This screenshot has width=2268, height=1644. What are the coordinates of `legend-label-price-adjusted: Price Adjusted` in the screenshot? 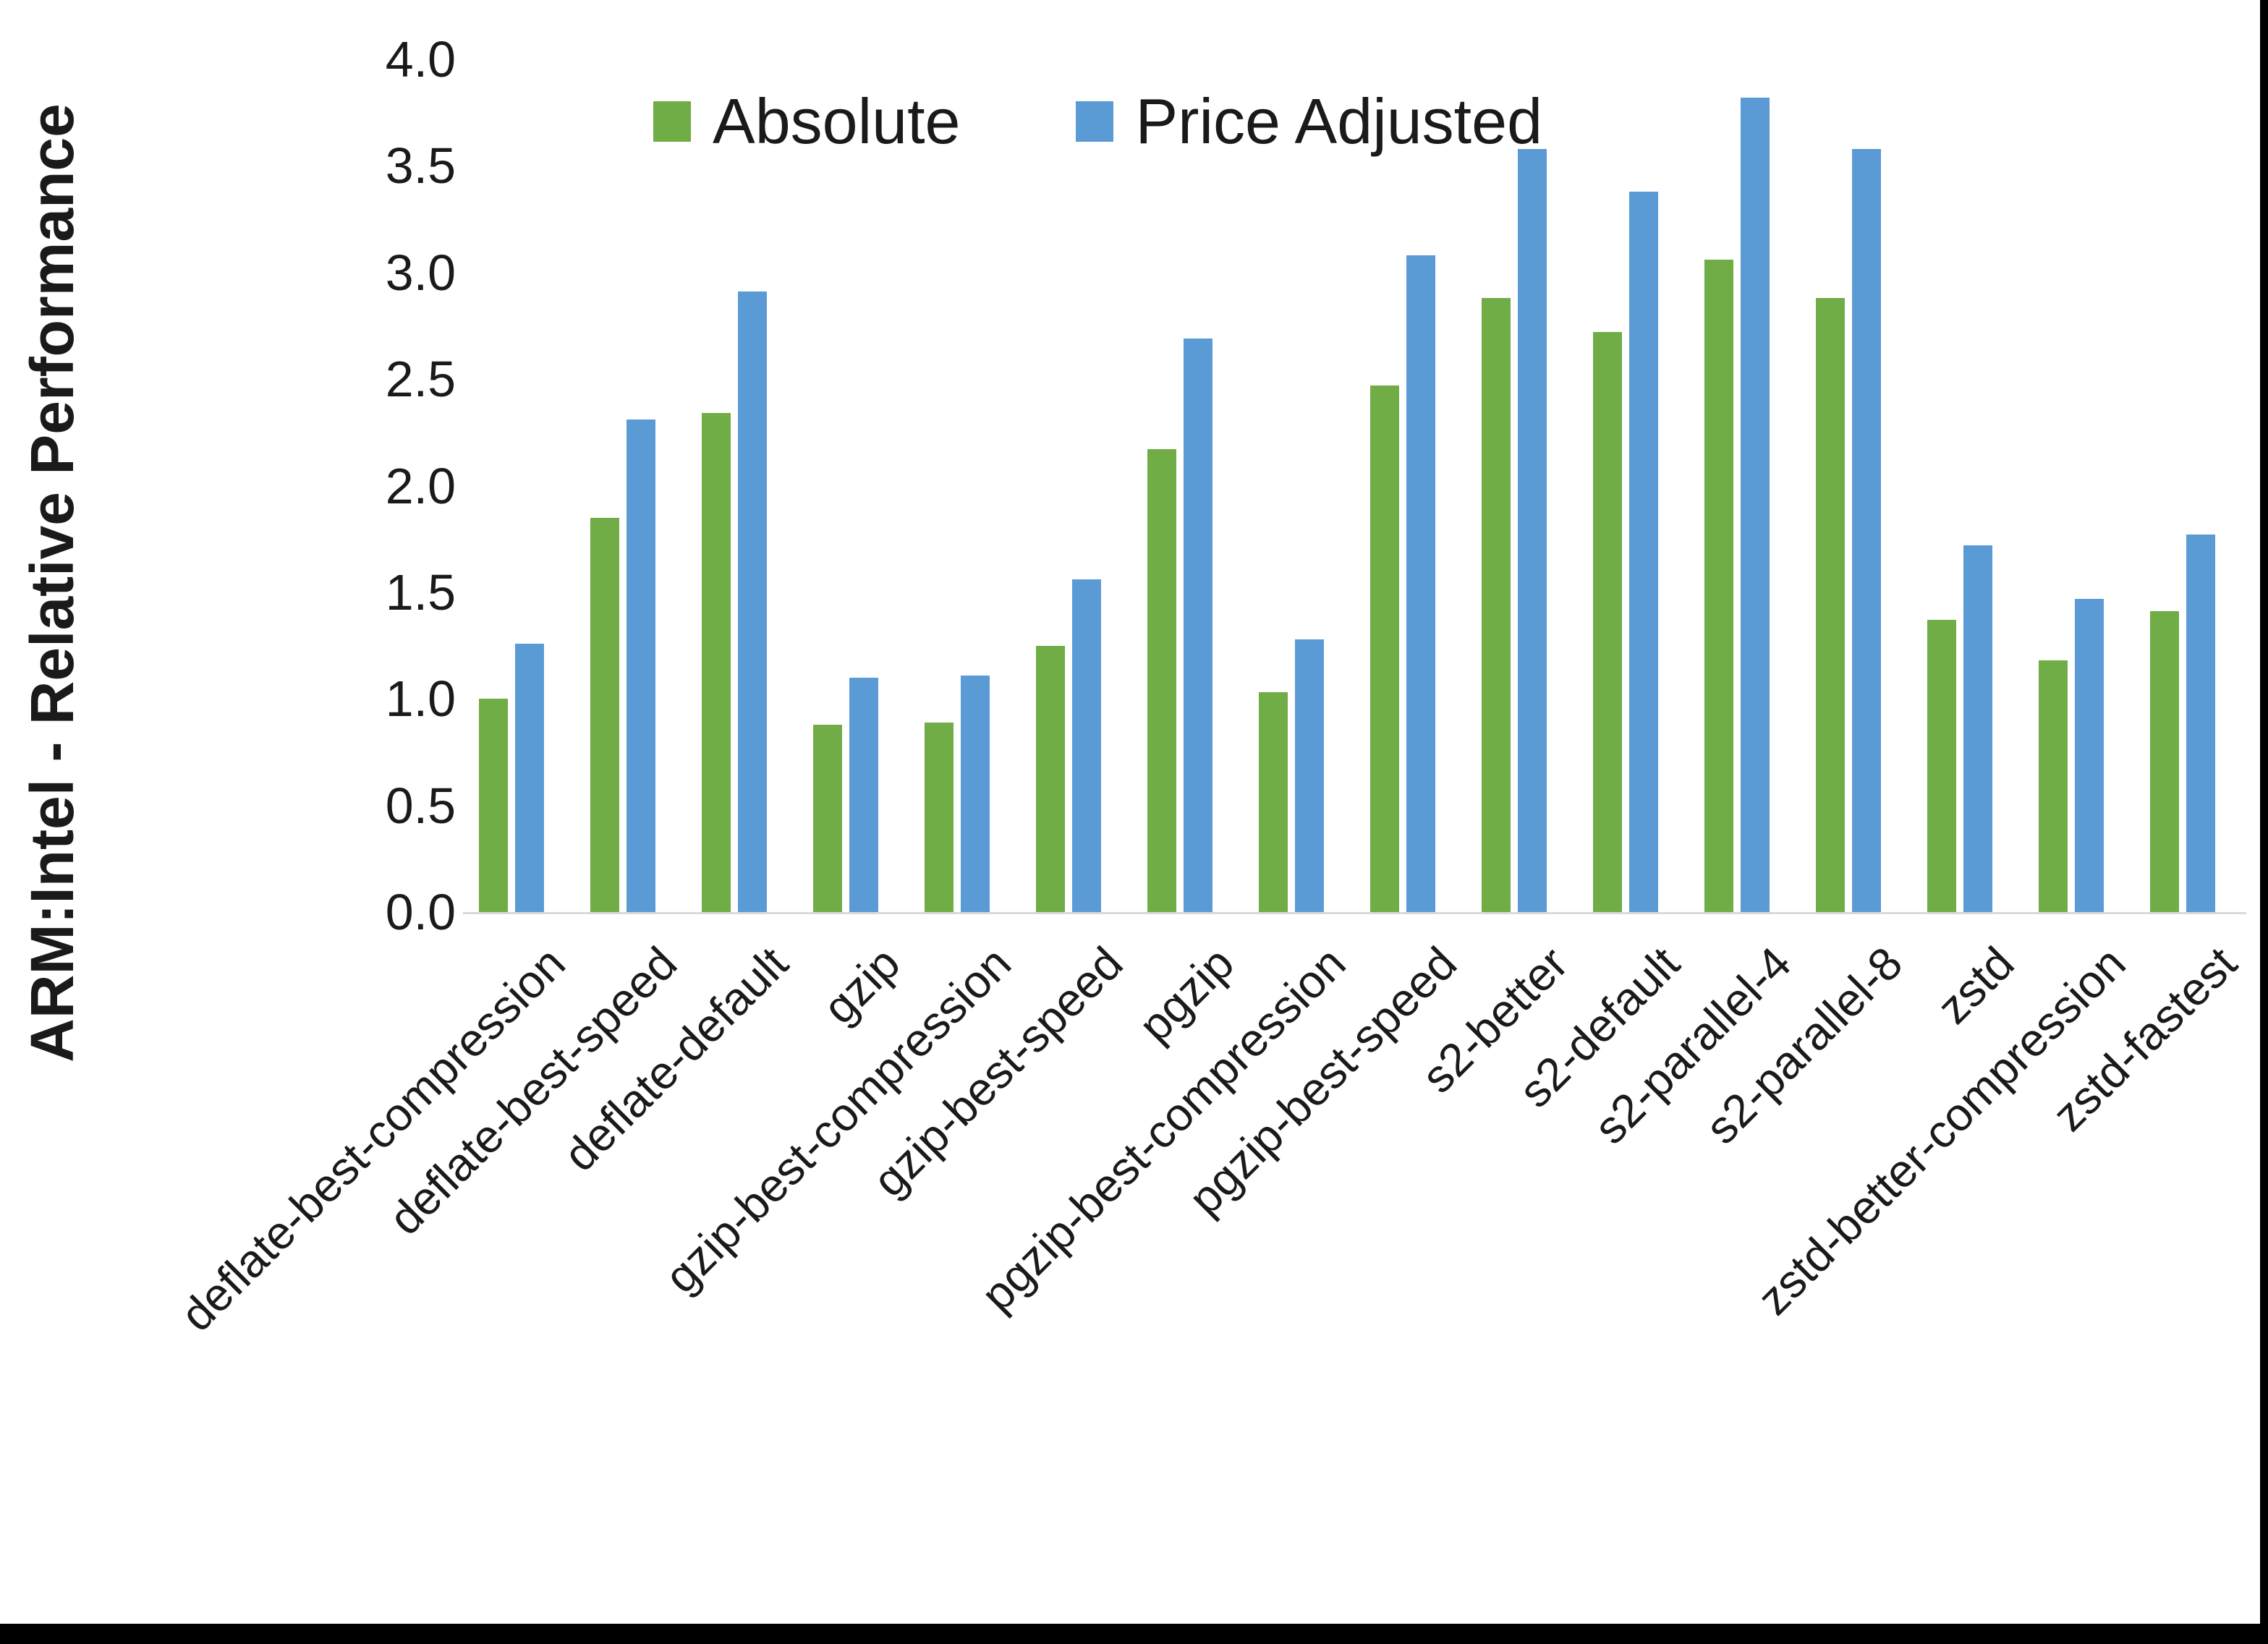 It's located at (1339, 121).